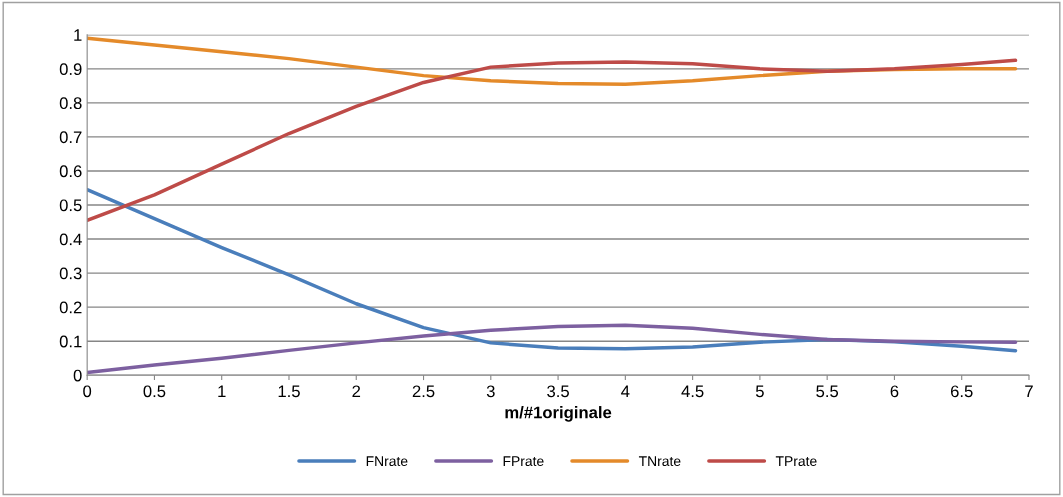 This screenshot has height=497, width=1063. I want to click on y-tick-label: 0.5, so click(70, 205).